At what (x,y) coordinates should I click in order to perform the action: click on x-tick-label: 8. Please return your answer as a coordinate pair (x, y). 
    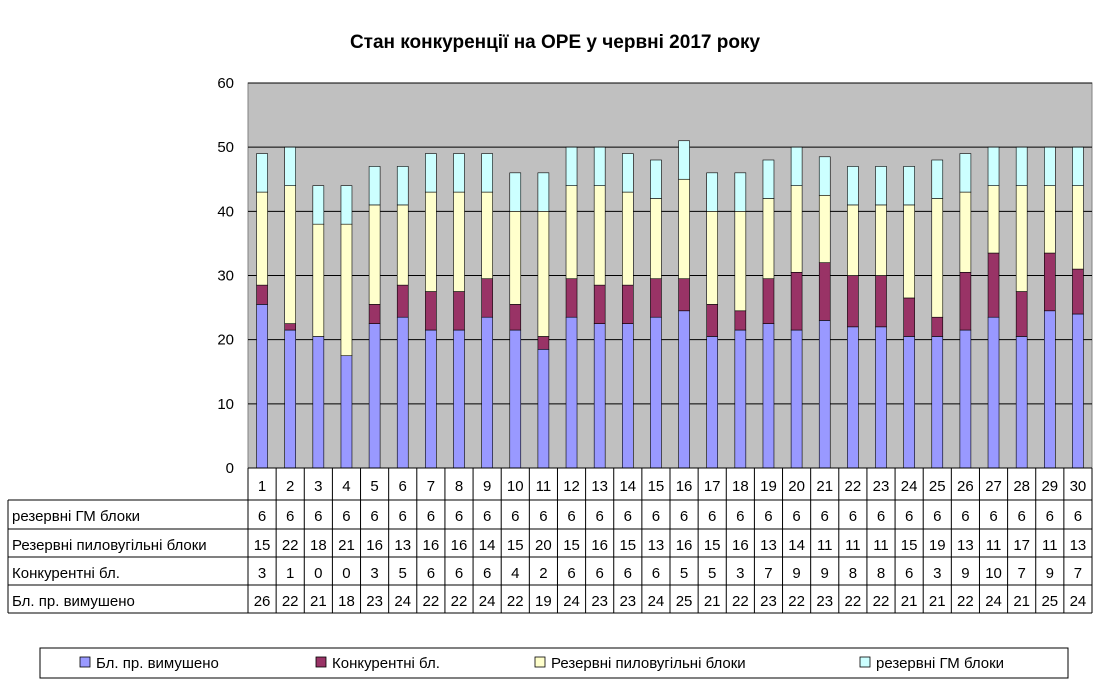
    Looking at the image, I should click on (459, 486).